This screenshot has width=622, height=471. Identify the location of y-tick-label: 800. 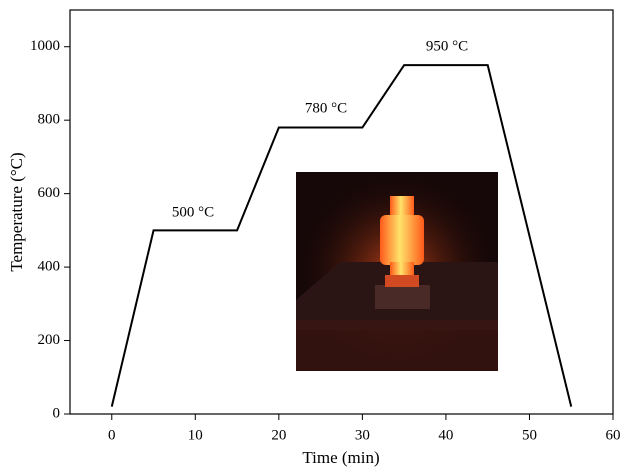
(49, 120).